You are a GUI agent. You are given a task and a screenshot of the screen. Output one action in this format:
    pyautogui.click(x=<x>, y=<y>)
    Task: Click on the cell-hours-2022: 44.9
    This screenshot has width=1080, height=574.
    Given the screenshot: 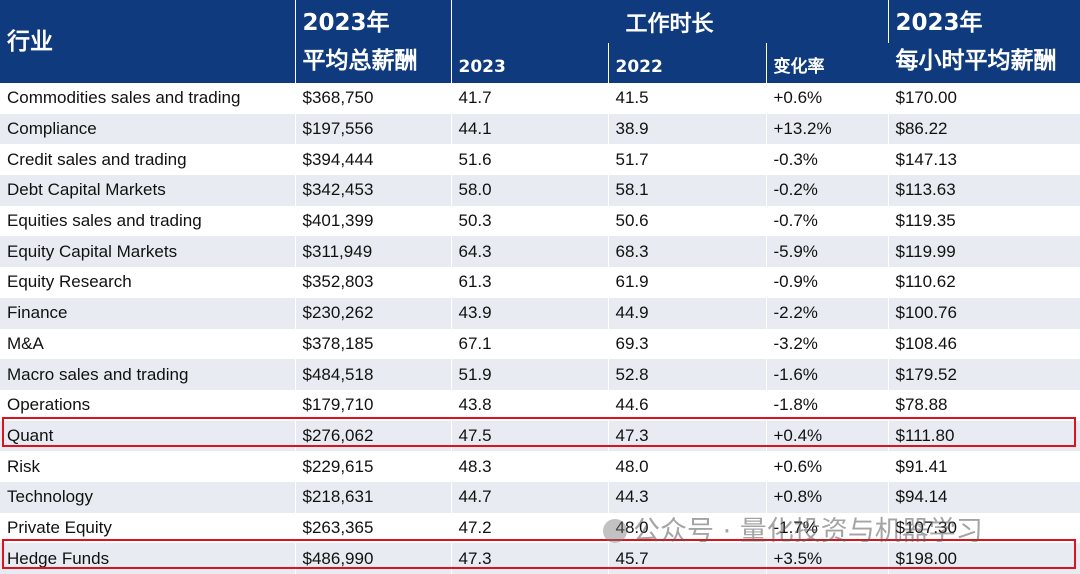 What is the action you would take?
    pyautogui.click(x=687, y=313)
    